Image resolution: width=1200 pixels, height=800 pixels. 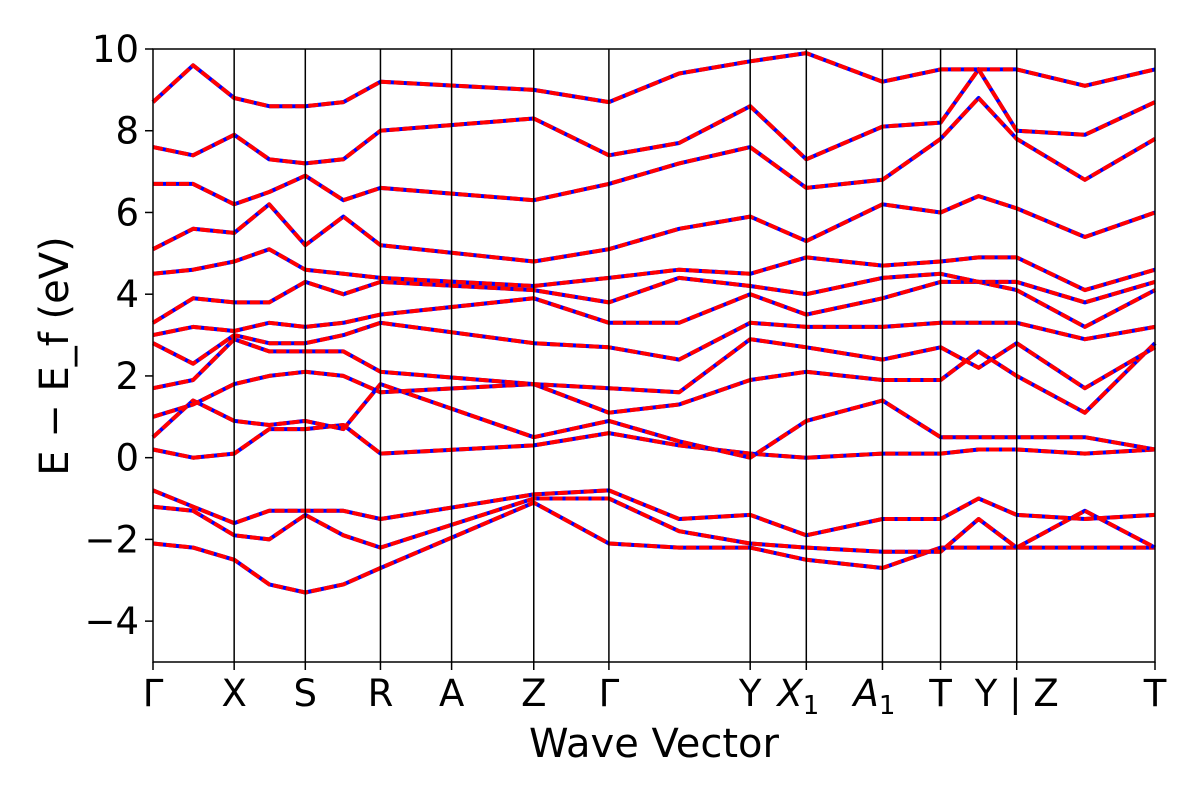 What do you see at coordinates (654, 744) in the screenshot?
I see `x-axis-label: Wave Vector` at bounding box center [654, 744].